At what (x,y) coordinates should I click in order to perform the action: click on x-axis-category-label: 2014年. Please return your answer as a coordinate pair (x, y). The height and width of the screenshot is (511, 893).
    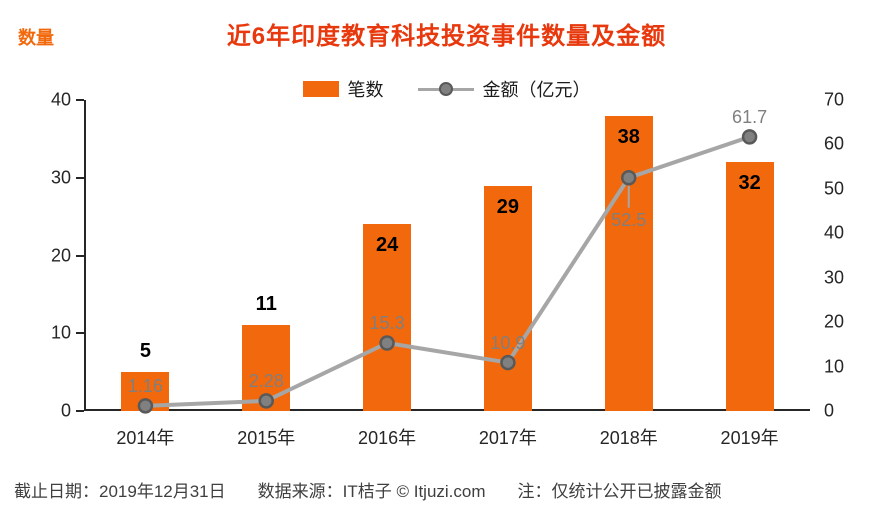
    Looking at the image, I should click on (145, 438).